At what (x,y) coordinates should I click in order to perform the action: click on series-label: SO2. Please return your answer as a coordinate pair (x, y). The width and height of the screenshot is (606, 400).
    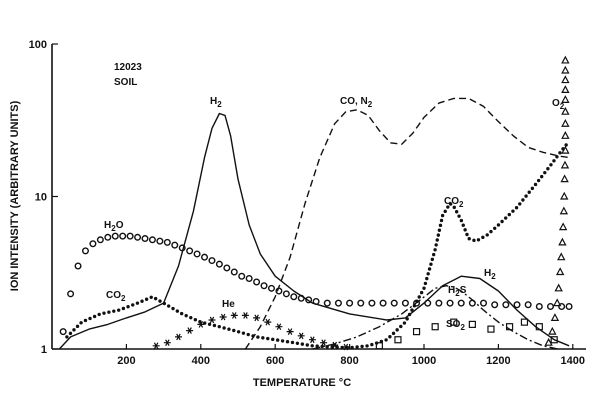
    Looking at the image, I should click on (455, 325).